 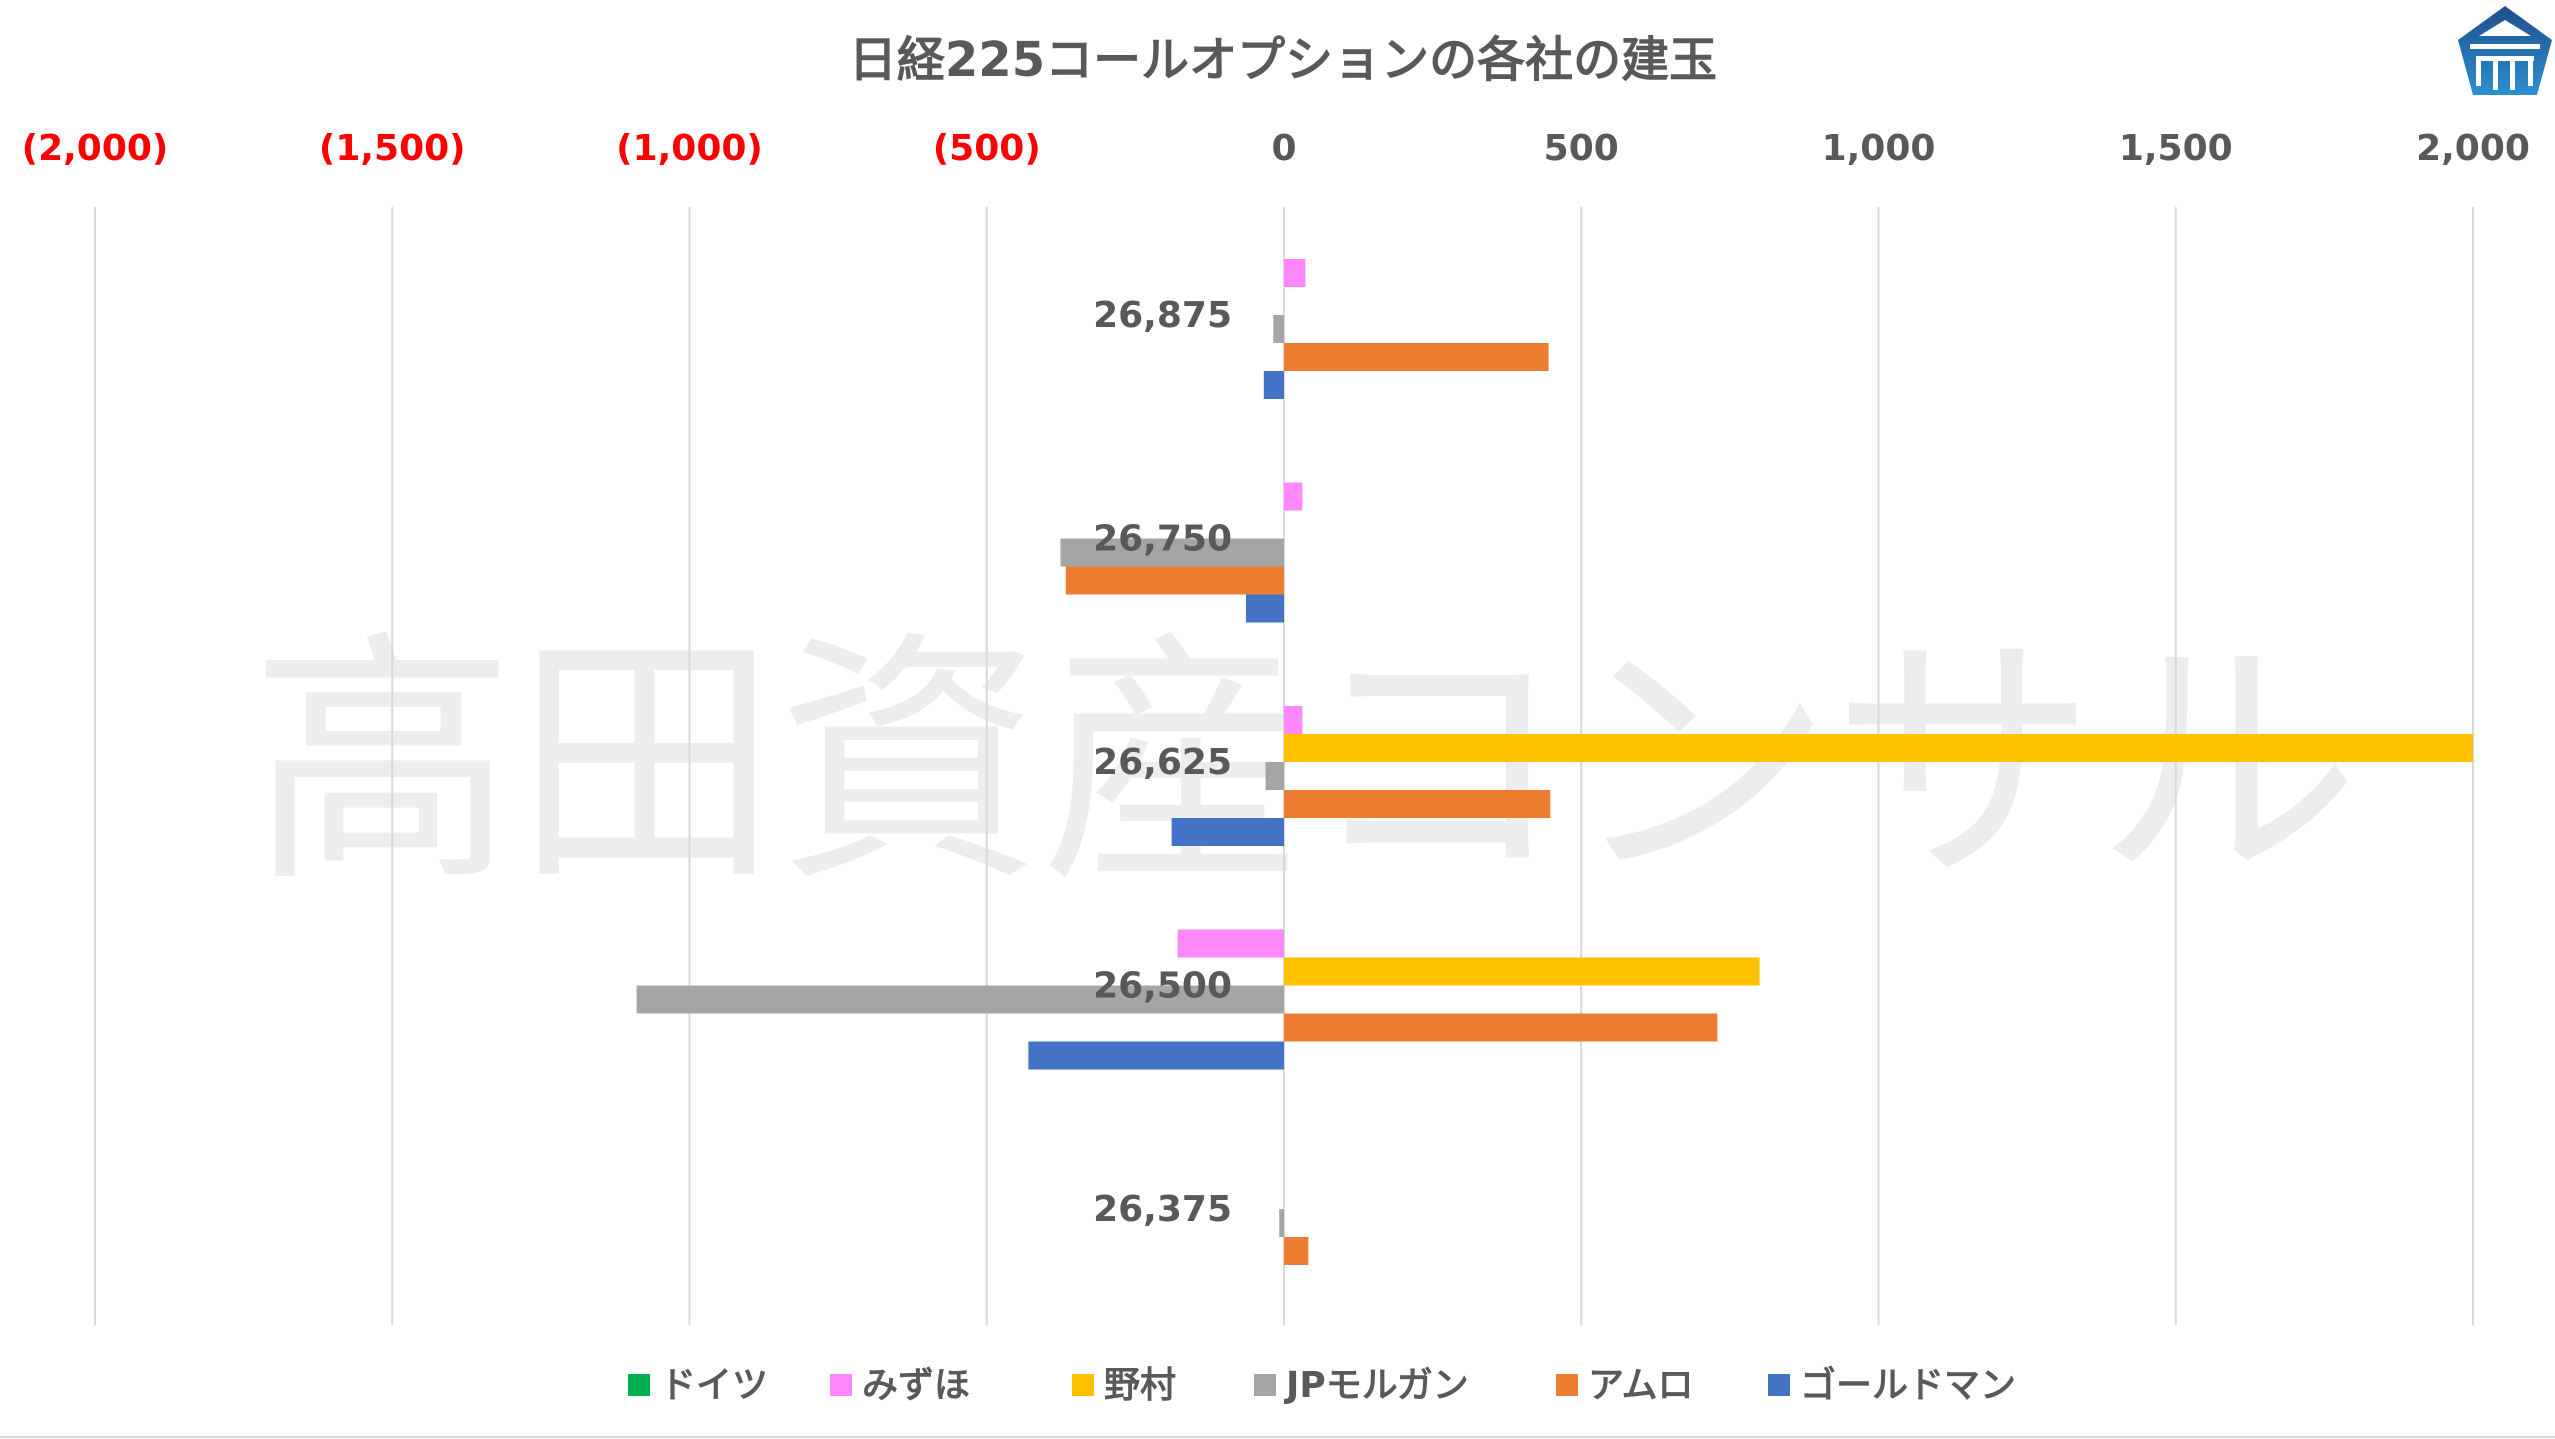 I want to click on legend-item: ドイツ, so click(x=698, y=1385).